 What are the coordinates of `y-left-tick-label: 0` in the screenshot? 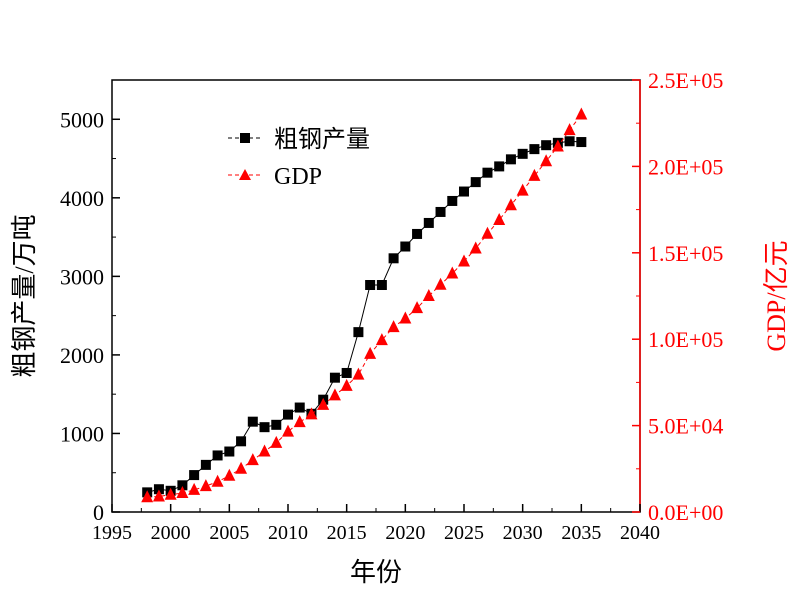 It's located at (98, 512).